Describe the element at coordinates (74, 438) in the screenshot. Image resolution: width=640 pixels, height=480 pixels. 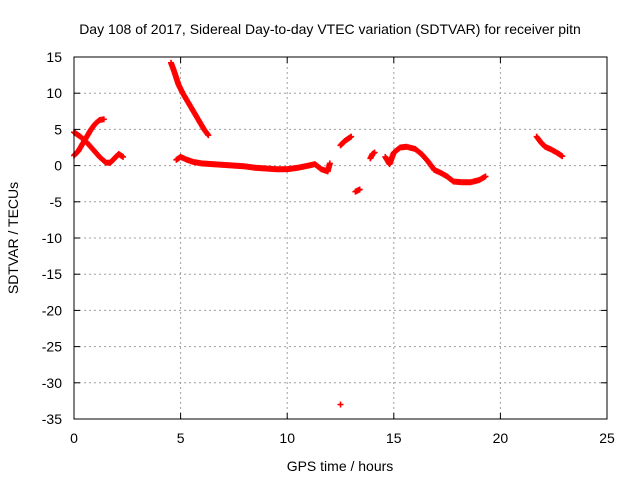
I see `x-tick-label: 0` at that location.